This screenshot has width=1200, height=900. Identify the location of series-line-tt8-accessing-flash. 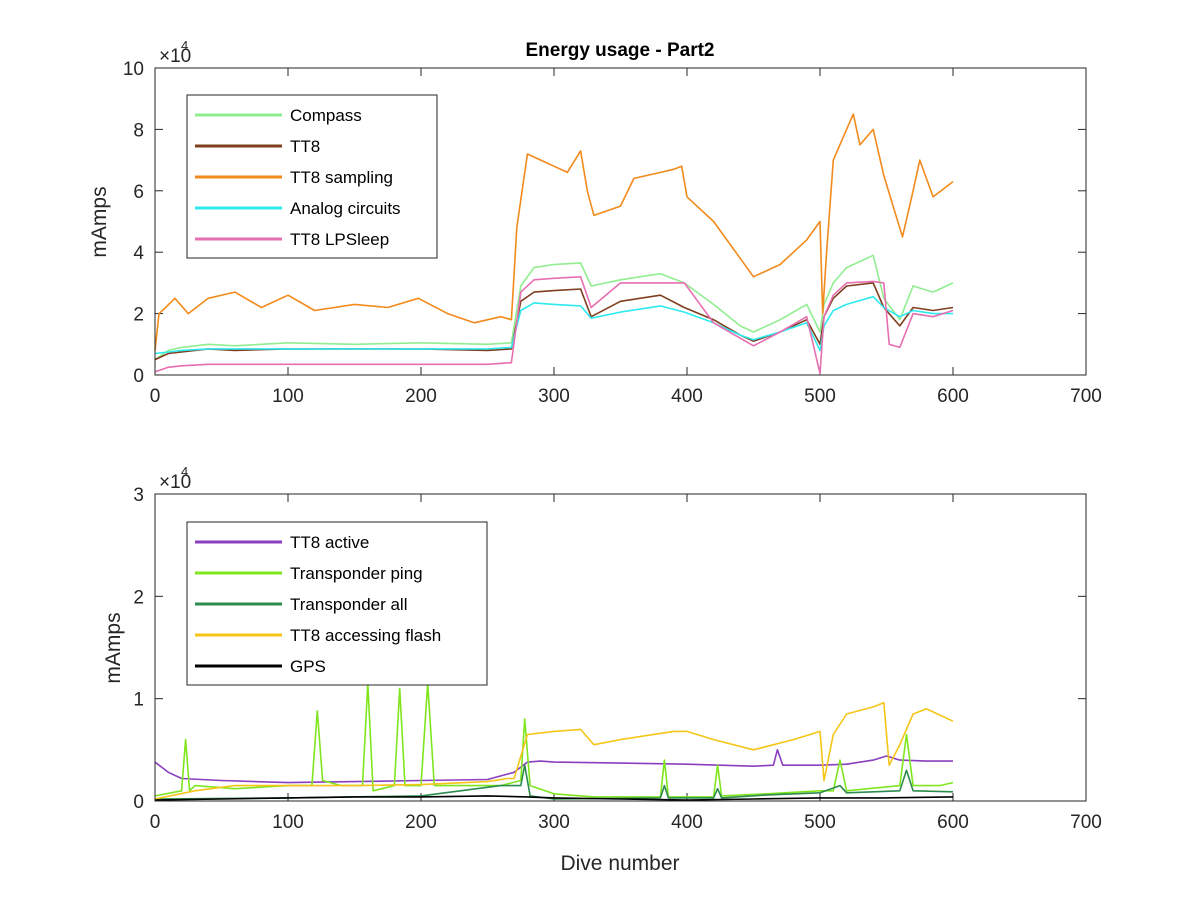
(554, 750).